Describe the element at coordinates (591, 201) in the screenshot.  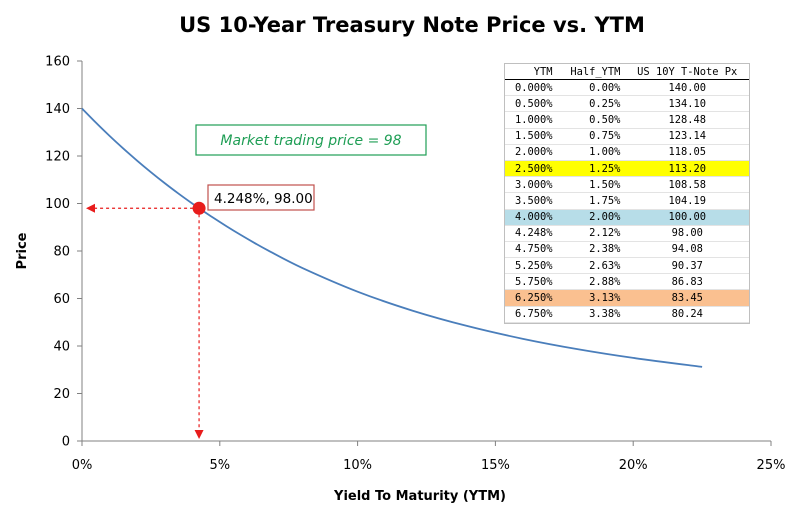
I see `cell-half-ytm: 1.75%` at that location.